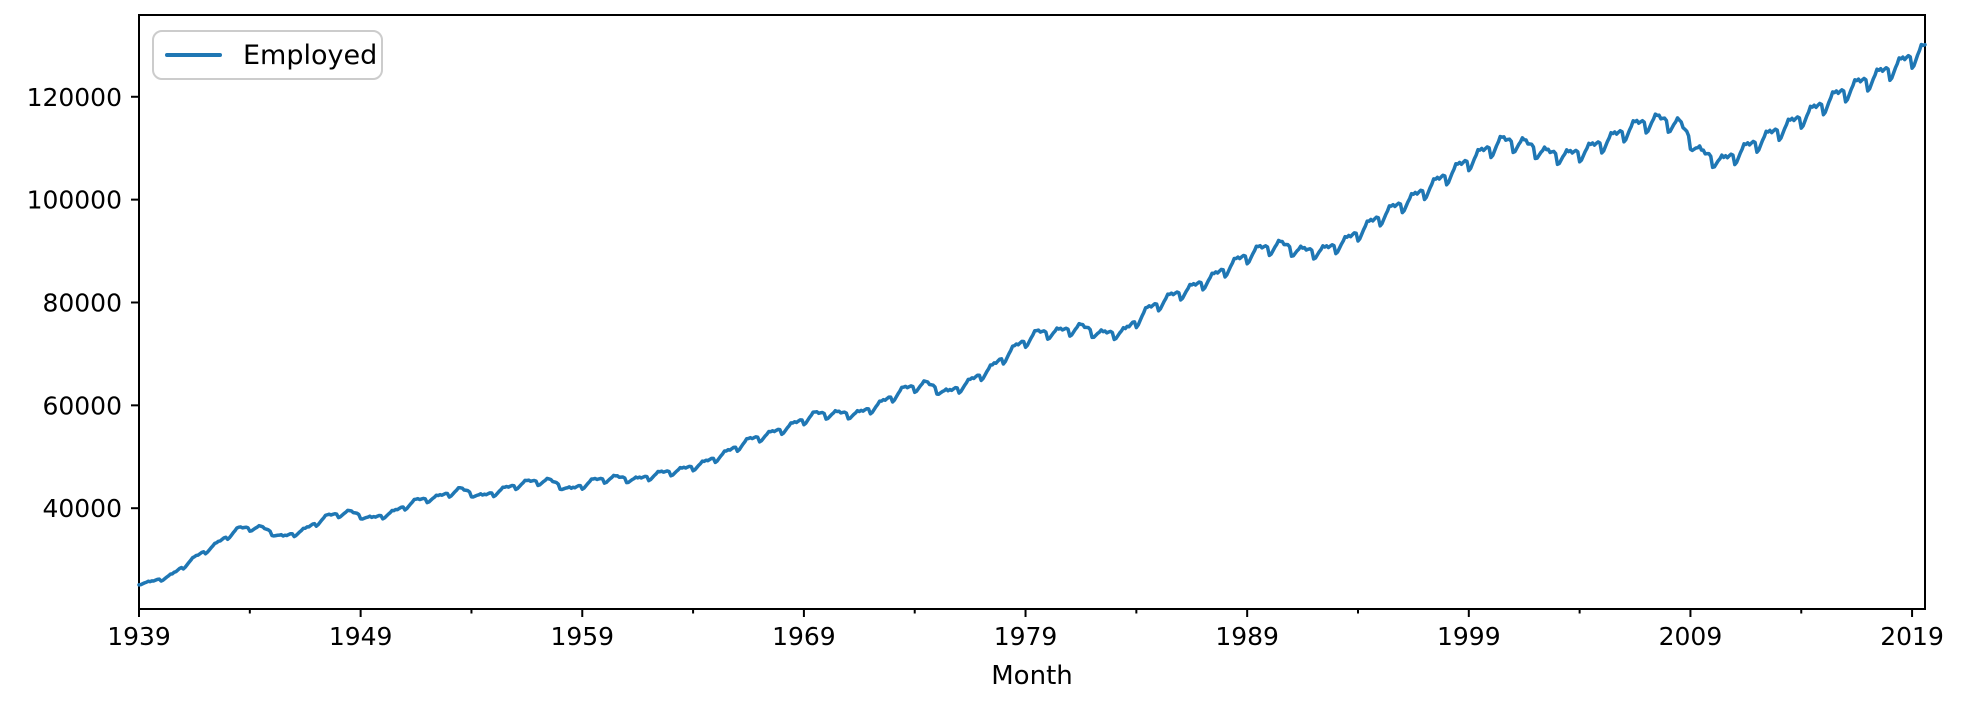  I want to click on y-tick-label: 100000, so click(74, 200).